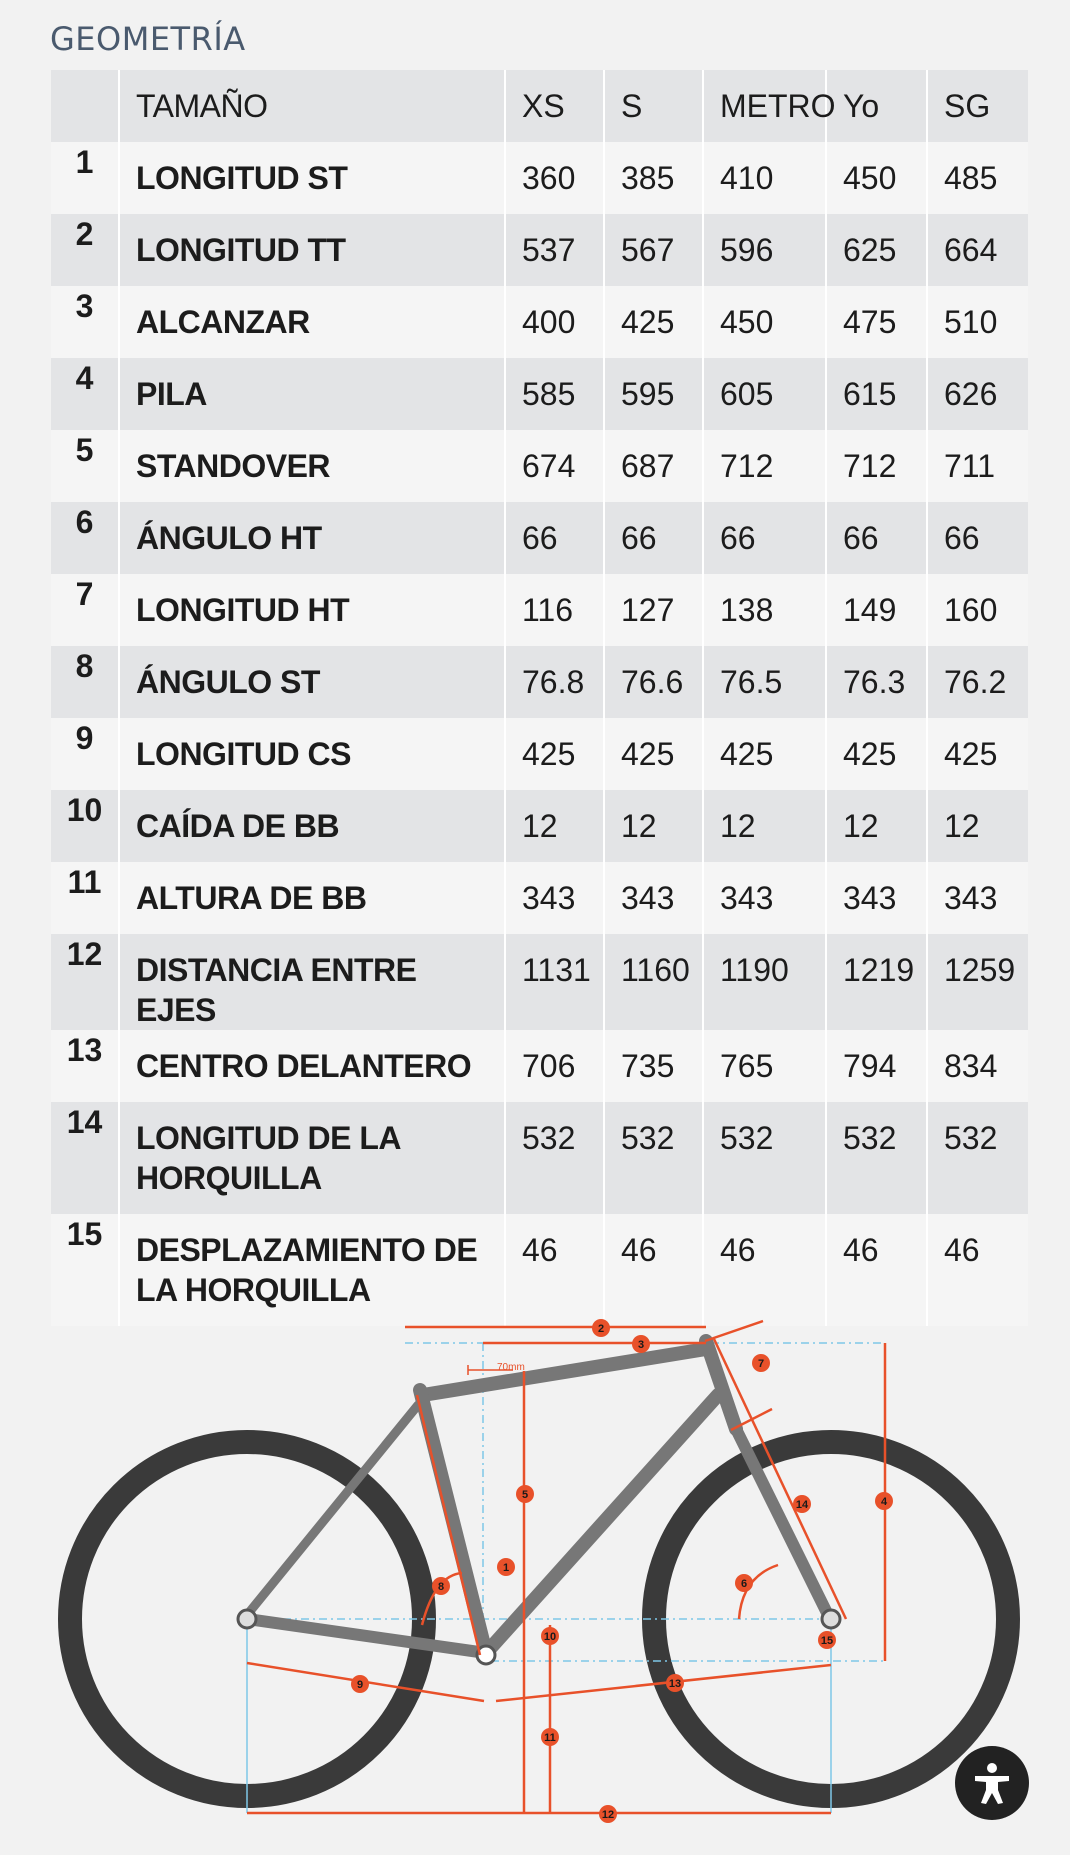 This screenshot has width=1070, height=1855. What do you see at coordinates (654, 466) in the screenshot?
I see `value-s: 687` at bounding box center [654, 466].